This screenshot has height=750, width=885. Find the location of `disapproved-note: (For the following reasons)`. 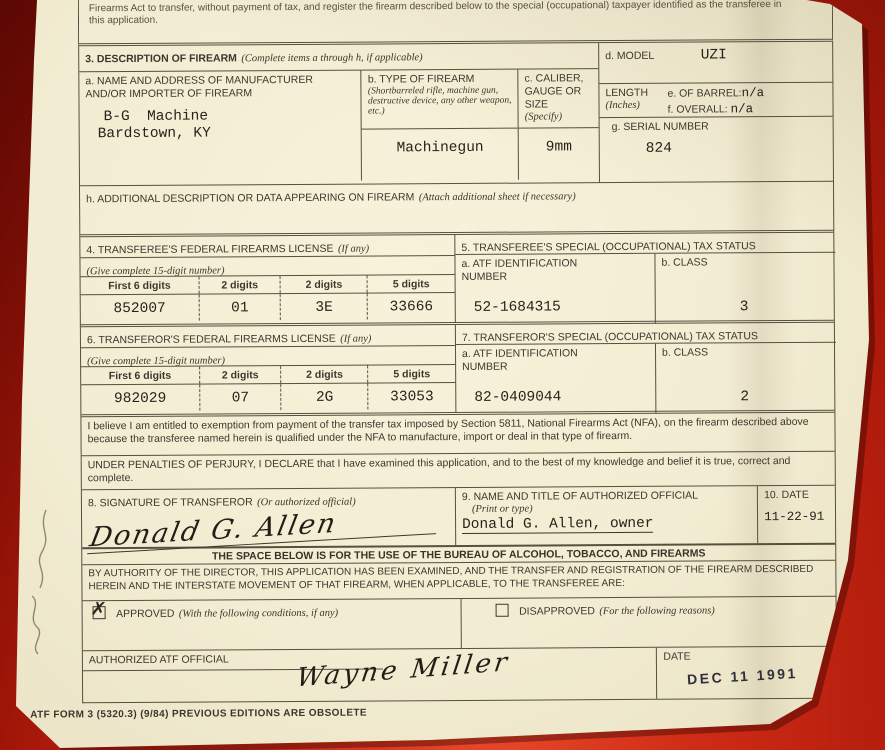

disapproved-note: (For the following reasons) is located at coordinates (657, 611).